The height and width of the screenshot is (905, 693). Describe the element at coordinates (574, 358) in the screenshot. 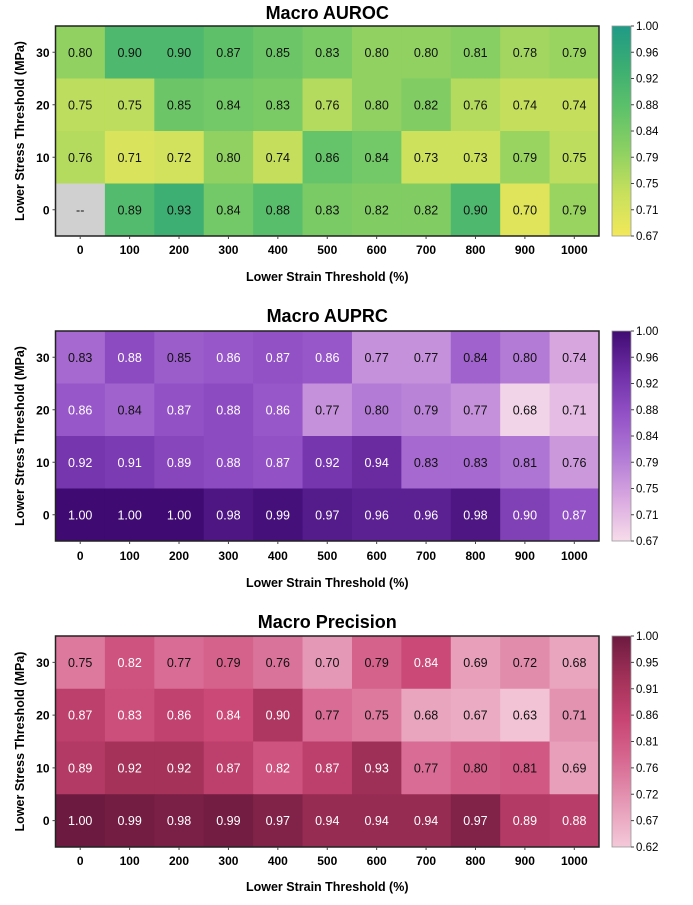

I see `cell-value-label: 0.74` at that location.